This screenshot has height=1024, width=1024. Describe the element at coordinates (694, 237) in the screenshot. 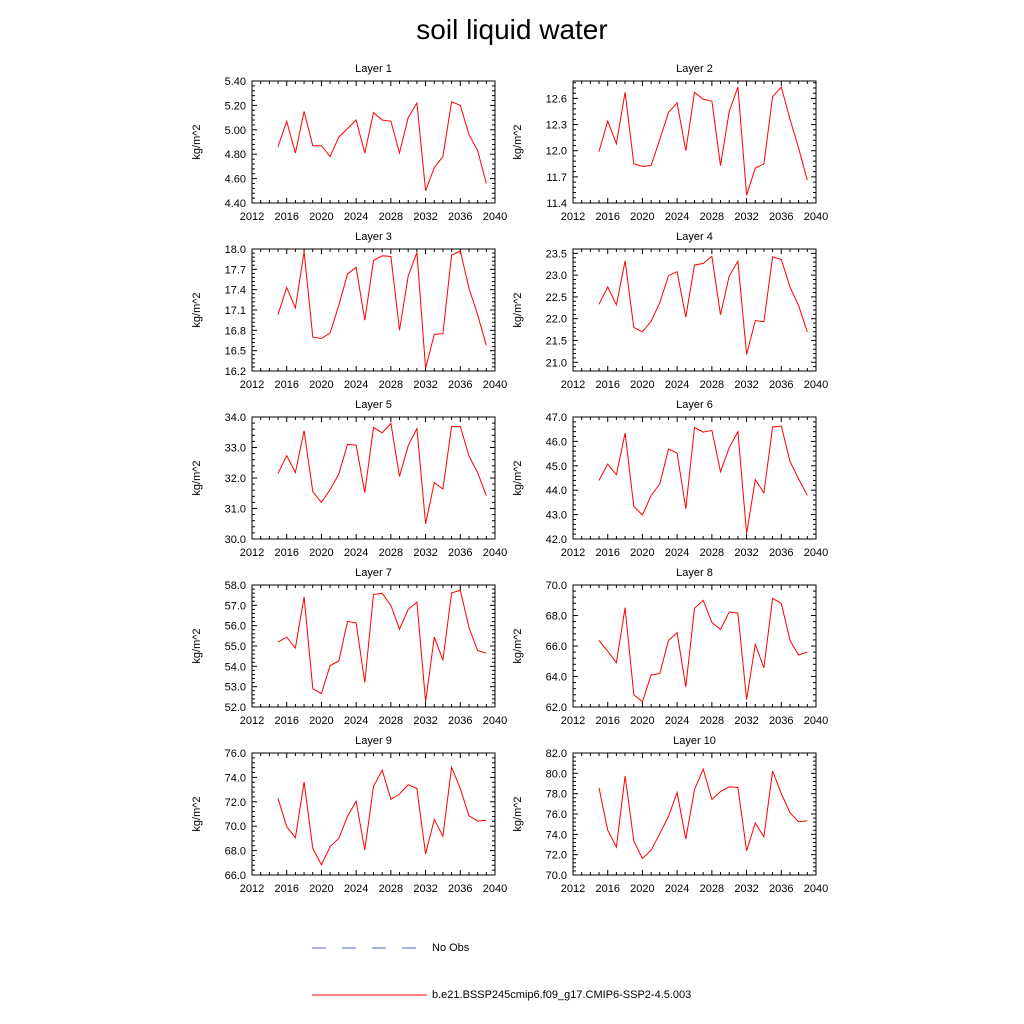

I see `panel-title: Layer 4` at that location.